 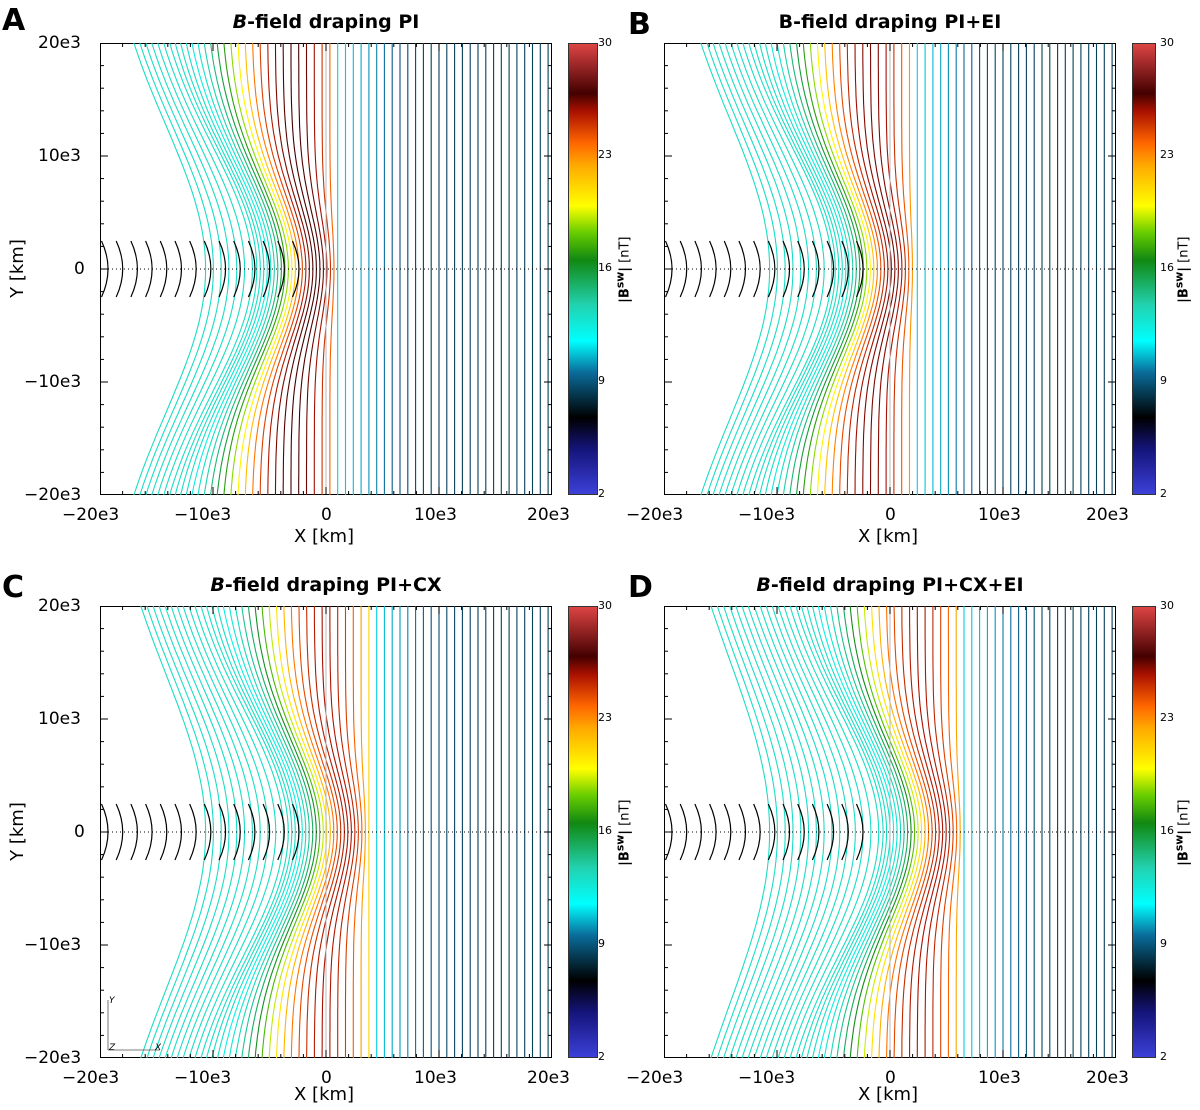 What do you see at coordinates (888, 1094) in the screenshot?
I see `x-axis-label-d: X [km]` at bounding box center [888, 1094].